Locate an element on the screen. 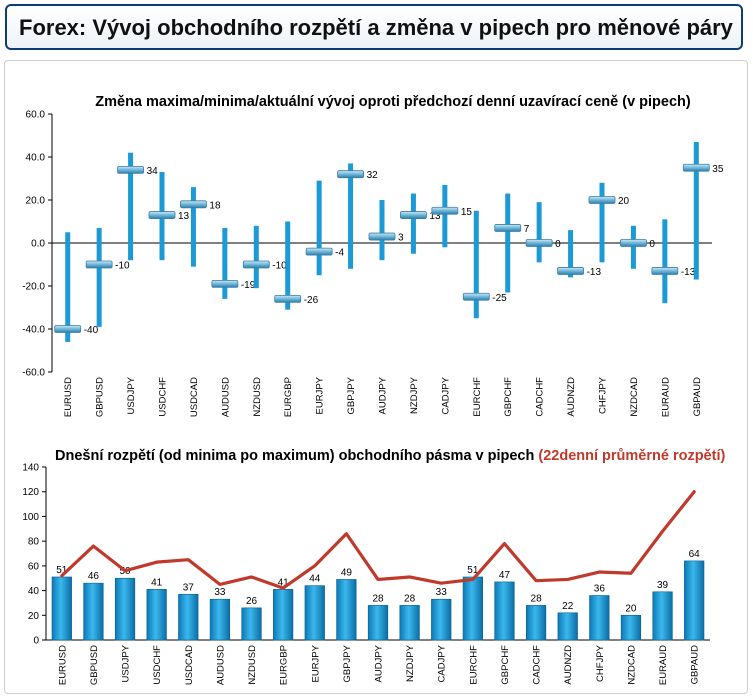 This screenshot has height=696, width=753. chart2-y-tick-label: 140 is located at coordinates (30, 468).